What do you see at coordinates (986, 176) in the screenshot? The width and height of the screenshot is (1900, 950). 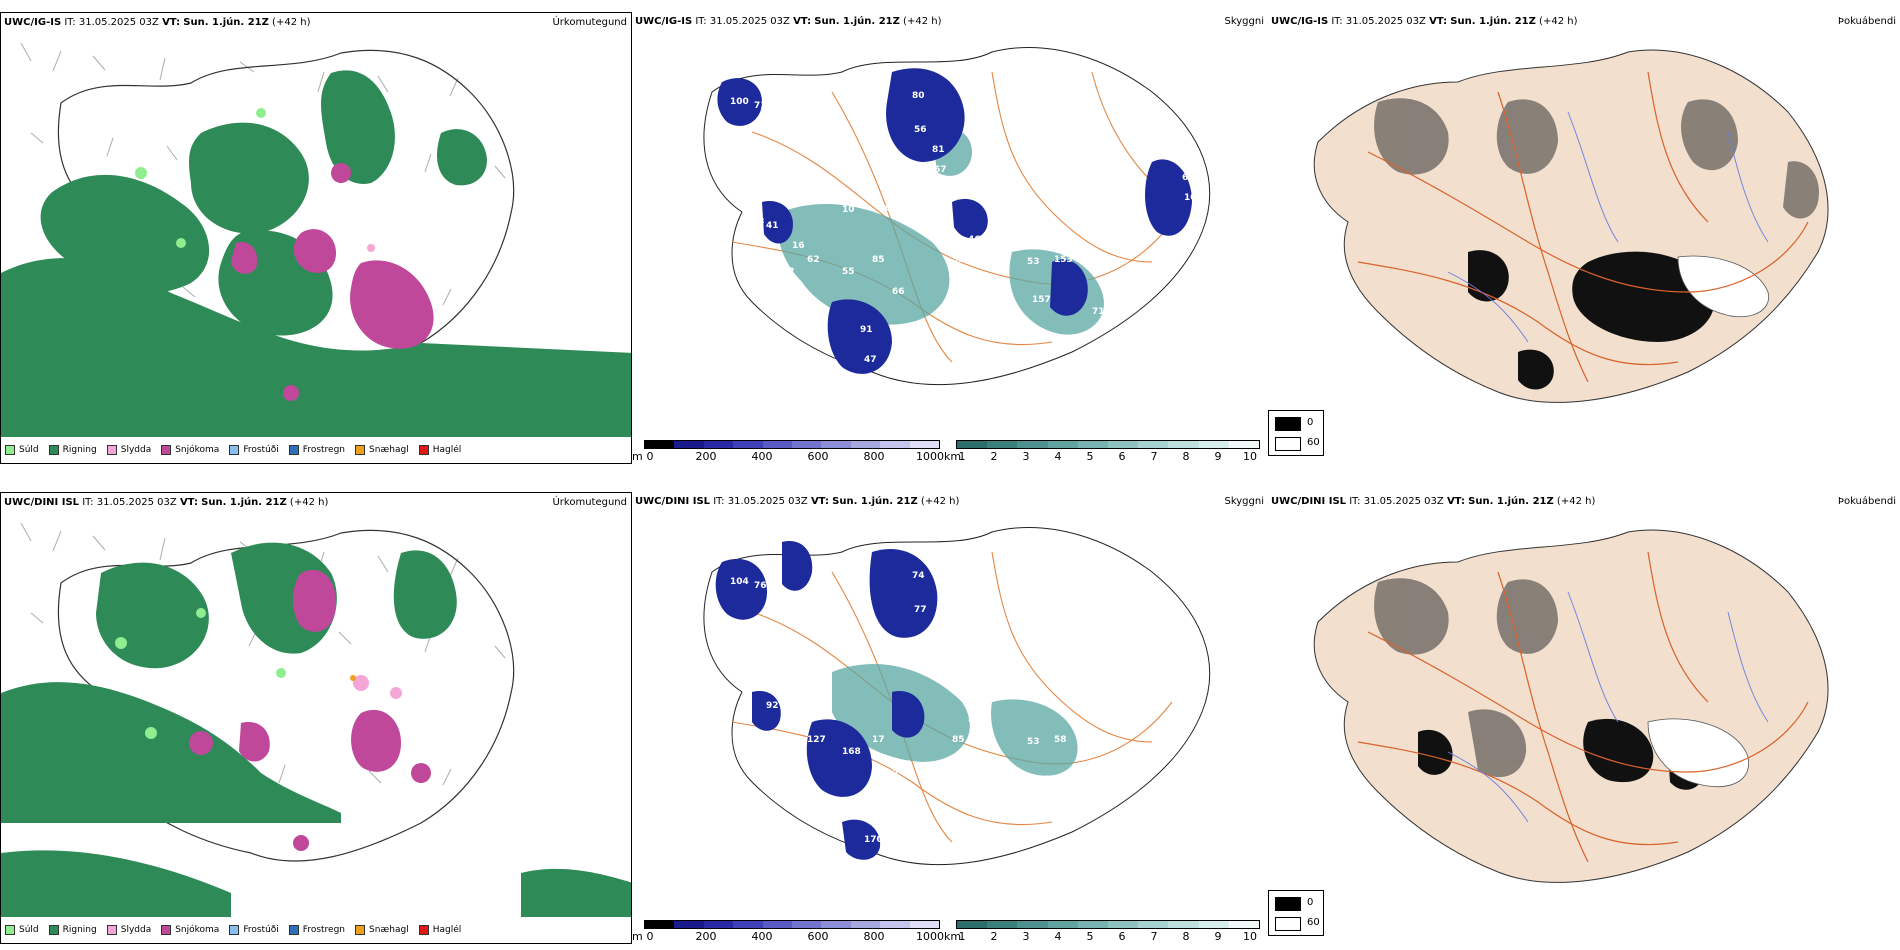 I see `cloudbase-value: 109` at bounding box center [986, 176].